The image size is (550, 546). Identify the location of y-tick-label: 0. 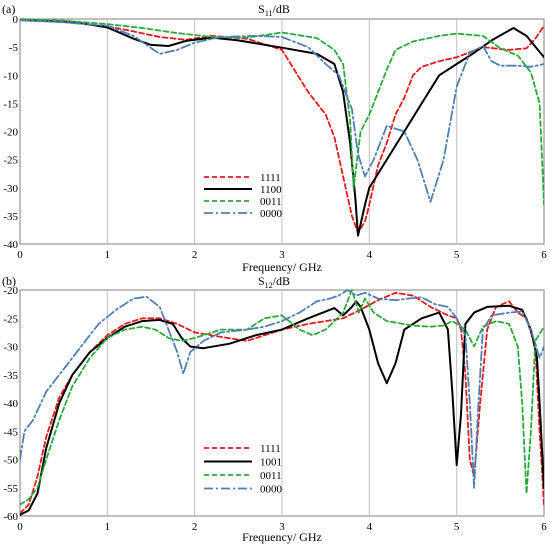
(16, 20).